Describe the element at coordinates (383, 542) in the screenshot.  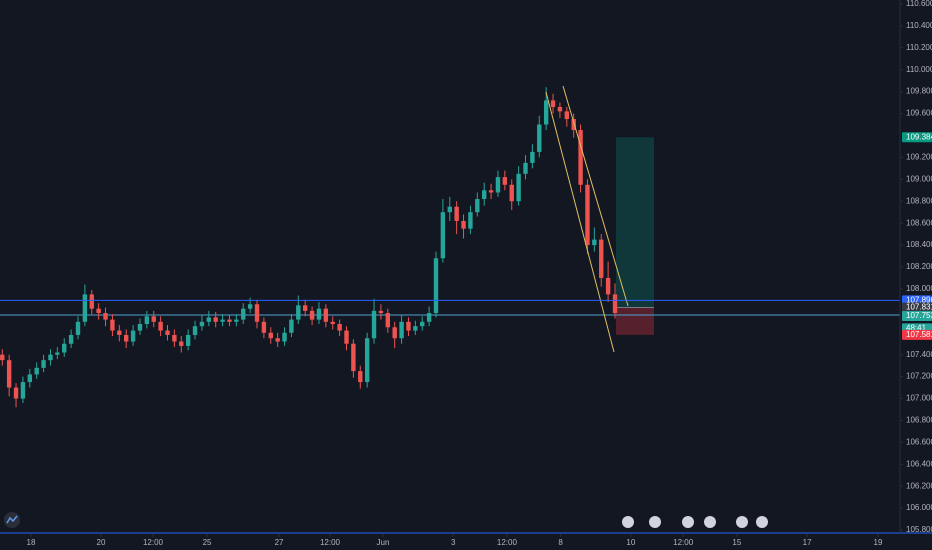
I see `x-tick-label: Jun` at that location.